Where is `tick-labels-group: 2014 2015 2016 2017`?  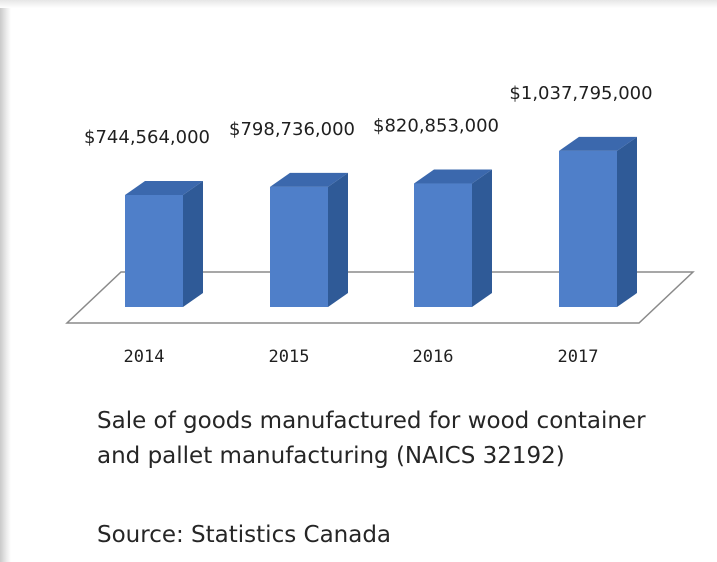
tick-labels-group: 2014 2015 2016 2017 is located at coordinates (361, 357).